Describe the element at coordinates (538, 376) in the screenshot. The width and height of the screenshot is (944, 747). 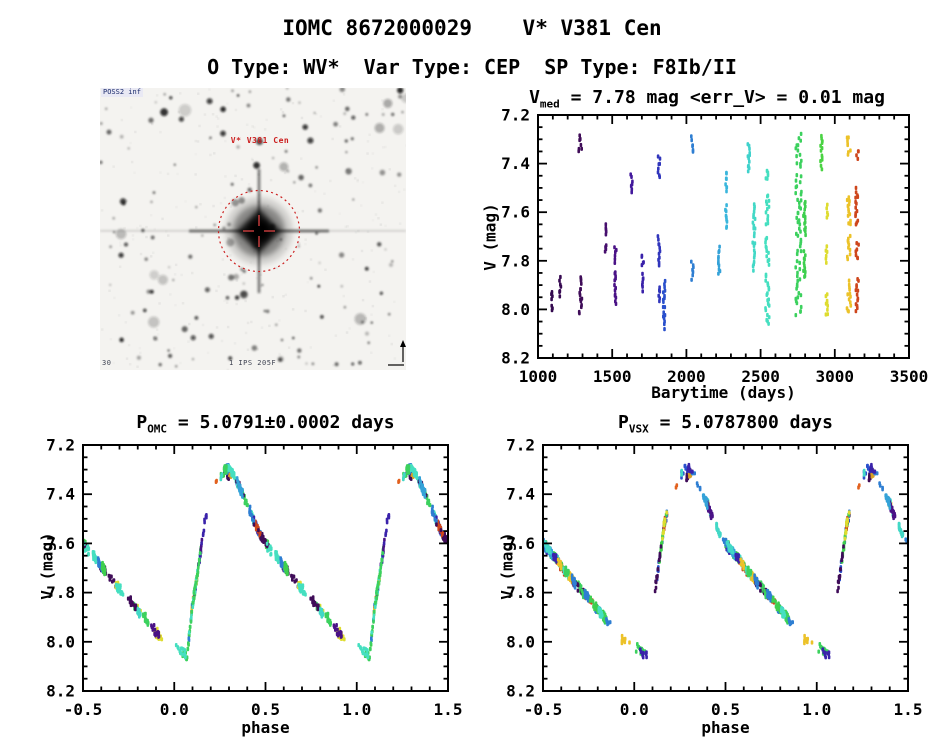
I see `x-tick-label: 1000` at that location.